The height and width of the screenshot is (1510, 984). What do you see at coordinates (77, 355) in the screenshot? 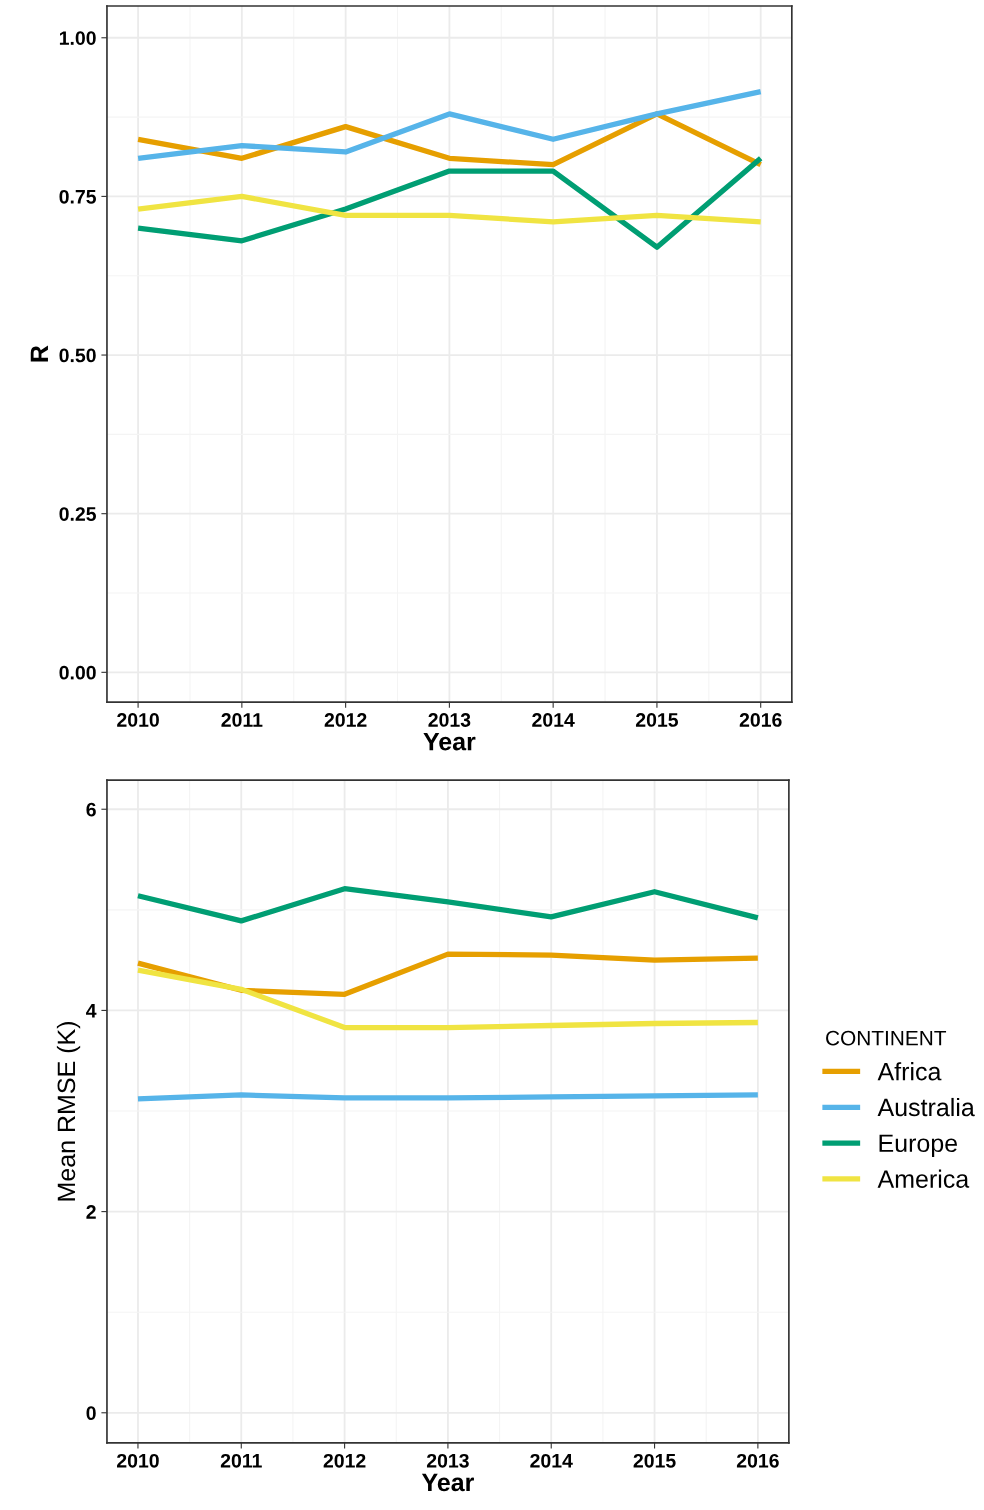
I see `y-tick-label: 0.50` at bounding box center [77, 355].